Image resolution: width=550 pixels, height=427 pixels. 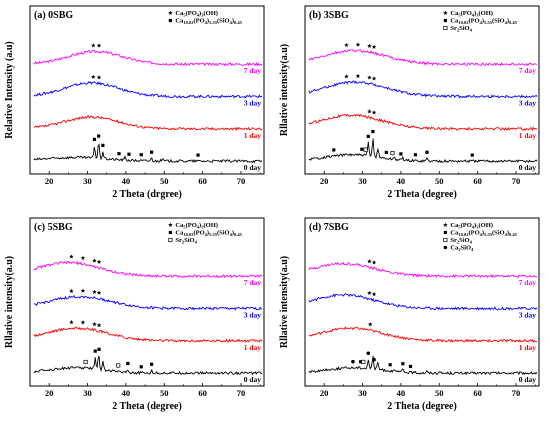 What do you see at coordinates (147, 194) in the screenshot?
I see `x-axis-label: 2 Theta (drgree)` at bounding box center [147, 194].